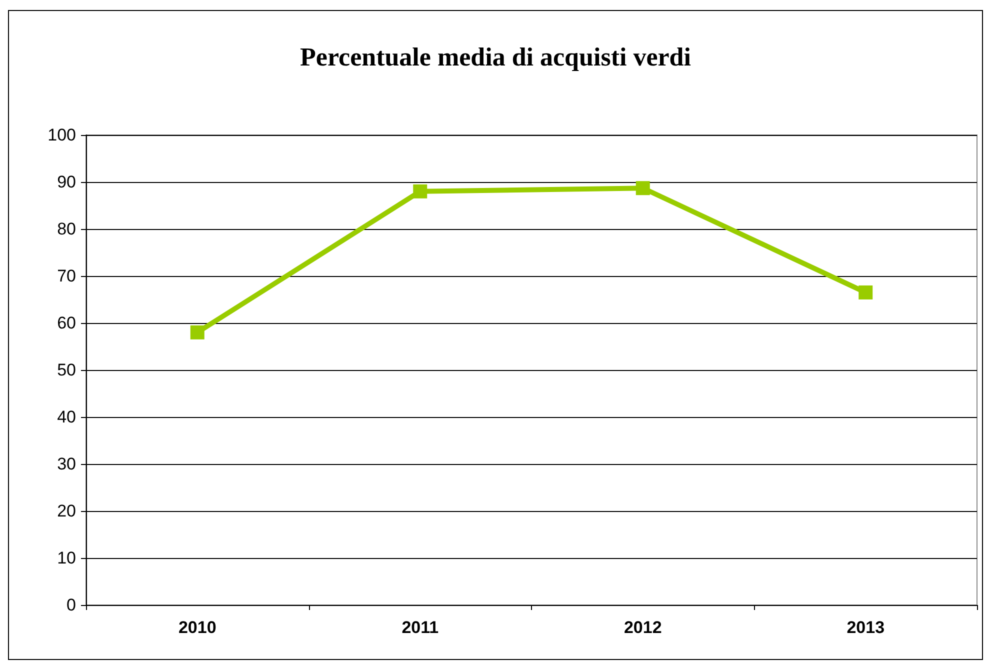 This screenshot has height=662, width=985. Describe the element at coordinates (66, 182) in the screenshot. I see `y-tick-label: 90` at that location.